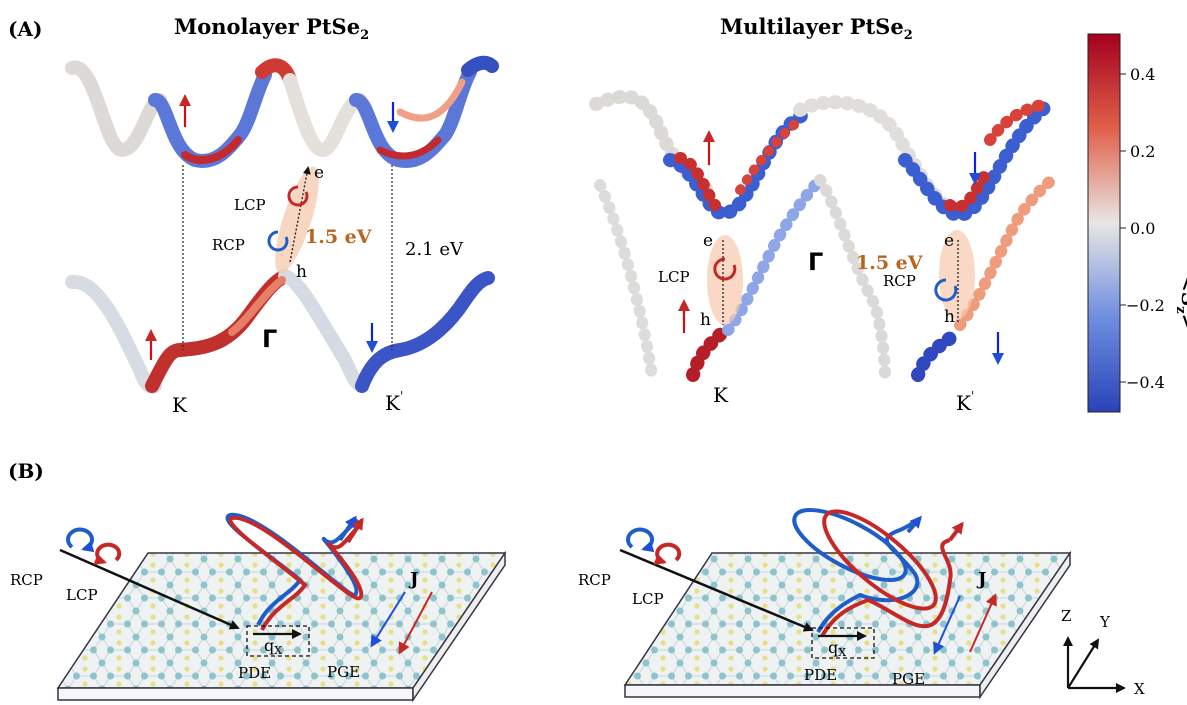 The width and height of the screenshot is (1187, 705). Describe the element at coordinates (339, 237) in the screenshot. I see `mono-gap-label: 1.5 eV` at that location.